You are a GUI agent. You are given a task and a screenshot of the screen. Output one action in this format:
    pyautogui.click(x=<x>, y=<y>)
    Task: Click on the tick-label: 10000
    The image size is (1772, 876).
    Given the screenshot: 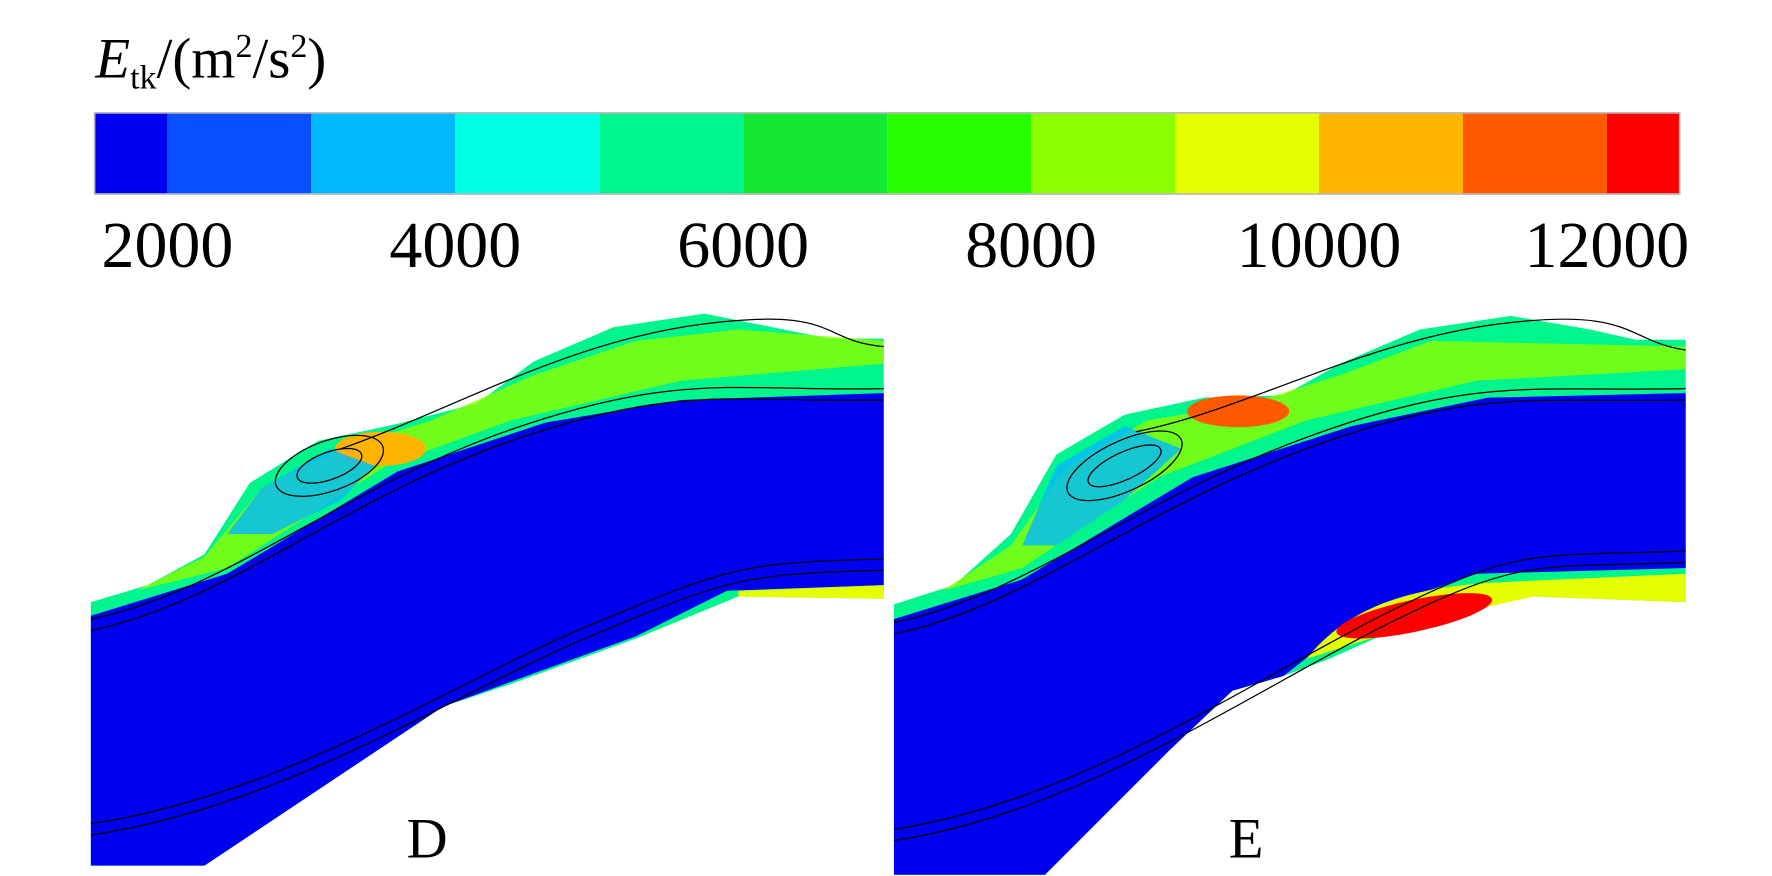 What is the action you would take?
    pyautogui.click(x=1319, y=245)
    